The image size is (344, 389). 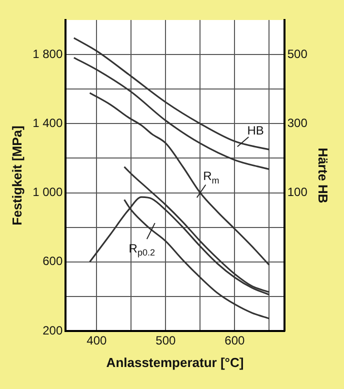 I want to click on y-tick-label: 1 400, so click(x=47, y=123).